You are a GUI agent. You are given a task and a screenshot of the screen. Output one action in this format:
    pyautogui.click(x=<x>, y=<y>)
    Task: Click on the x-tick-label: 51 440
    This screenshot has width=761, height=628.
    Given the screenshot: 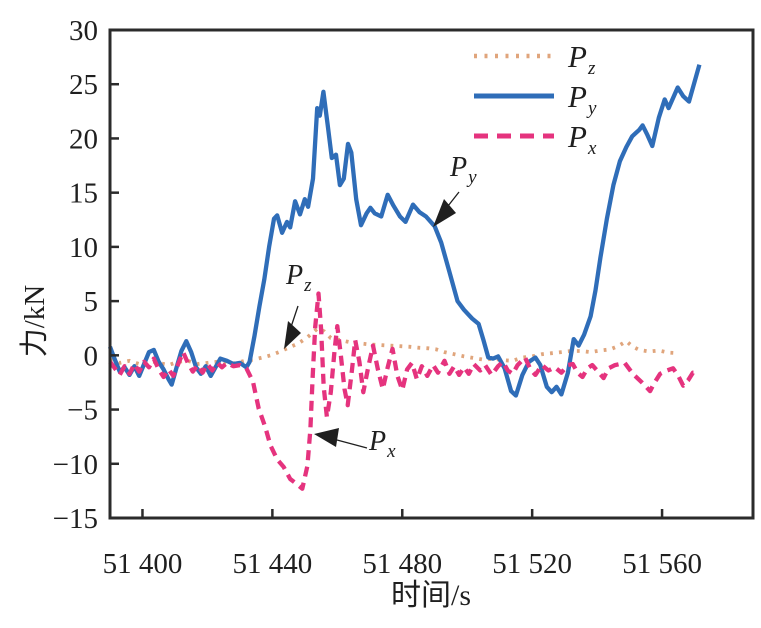 What is the action you would take?
    pyautogui.click(x=272, y=564)
    